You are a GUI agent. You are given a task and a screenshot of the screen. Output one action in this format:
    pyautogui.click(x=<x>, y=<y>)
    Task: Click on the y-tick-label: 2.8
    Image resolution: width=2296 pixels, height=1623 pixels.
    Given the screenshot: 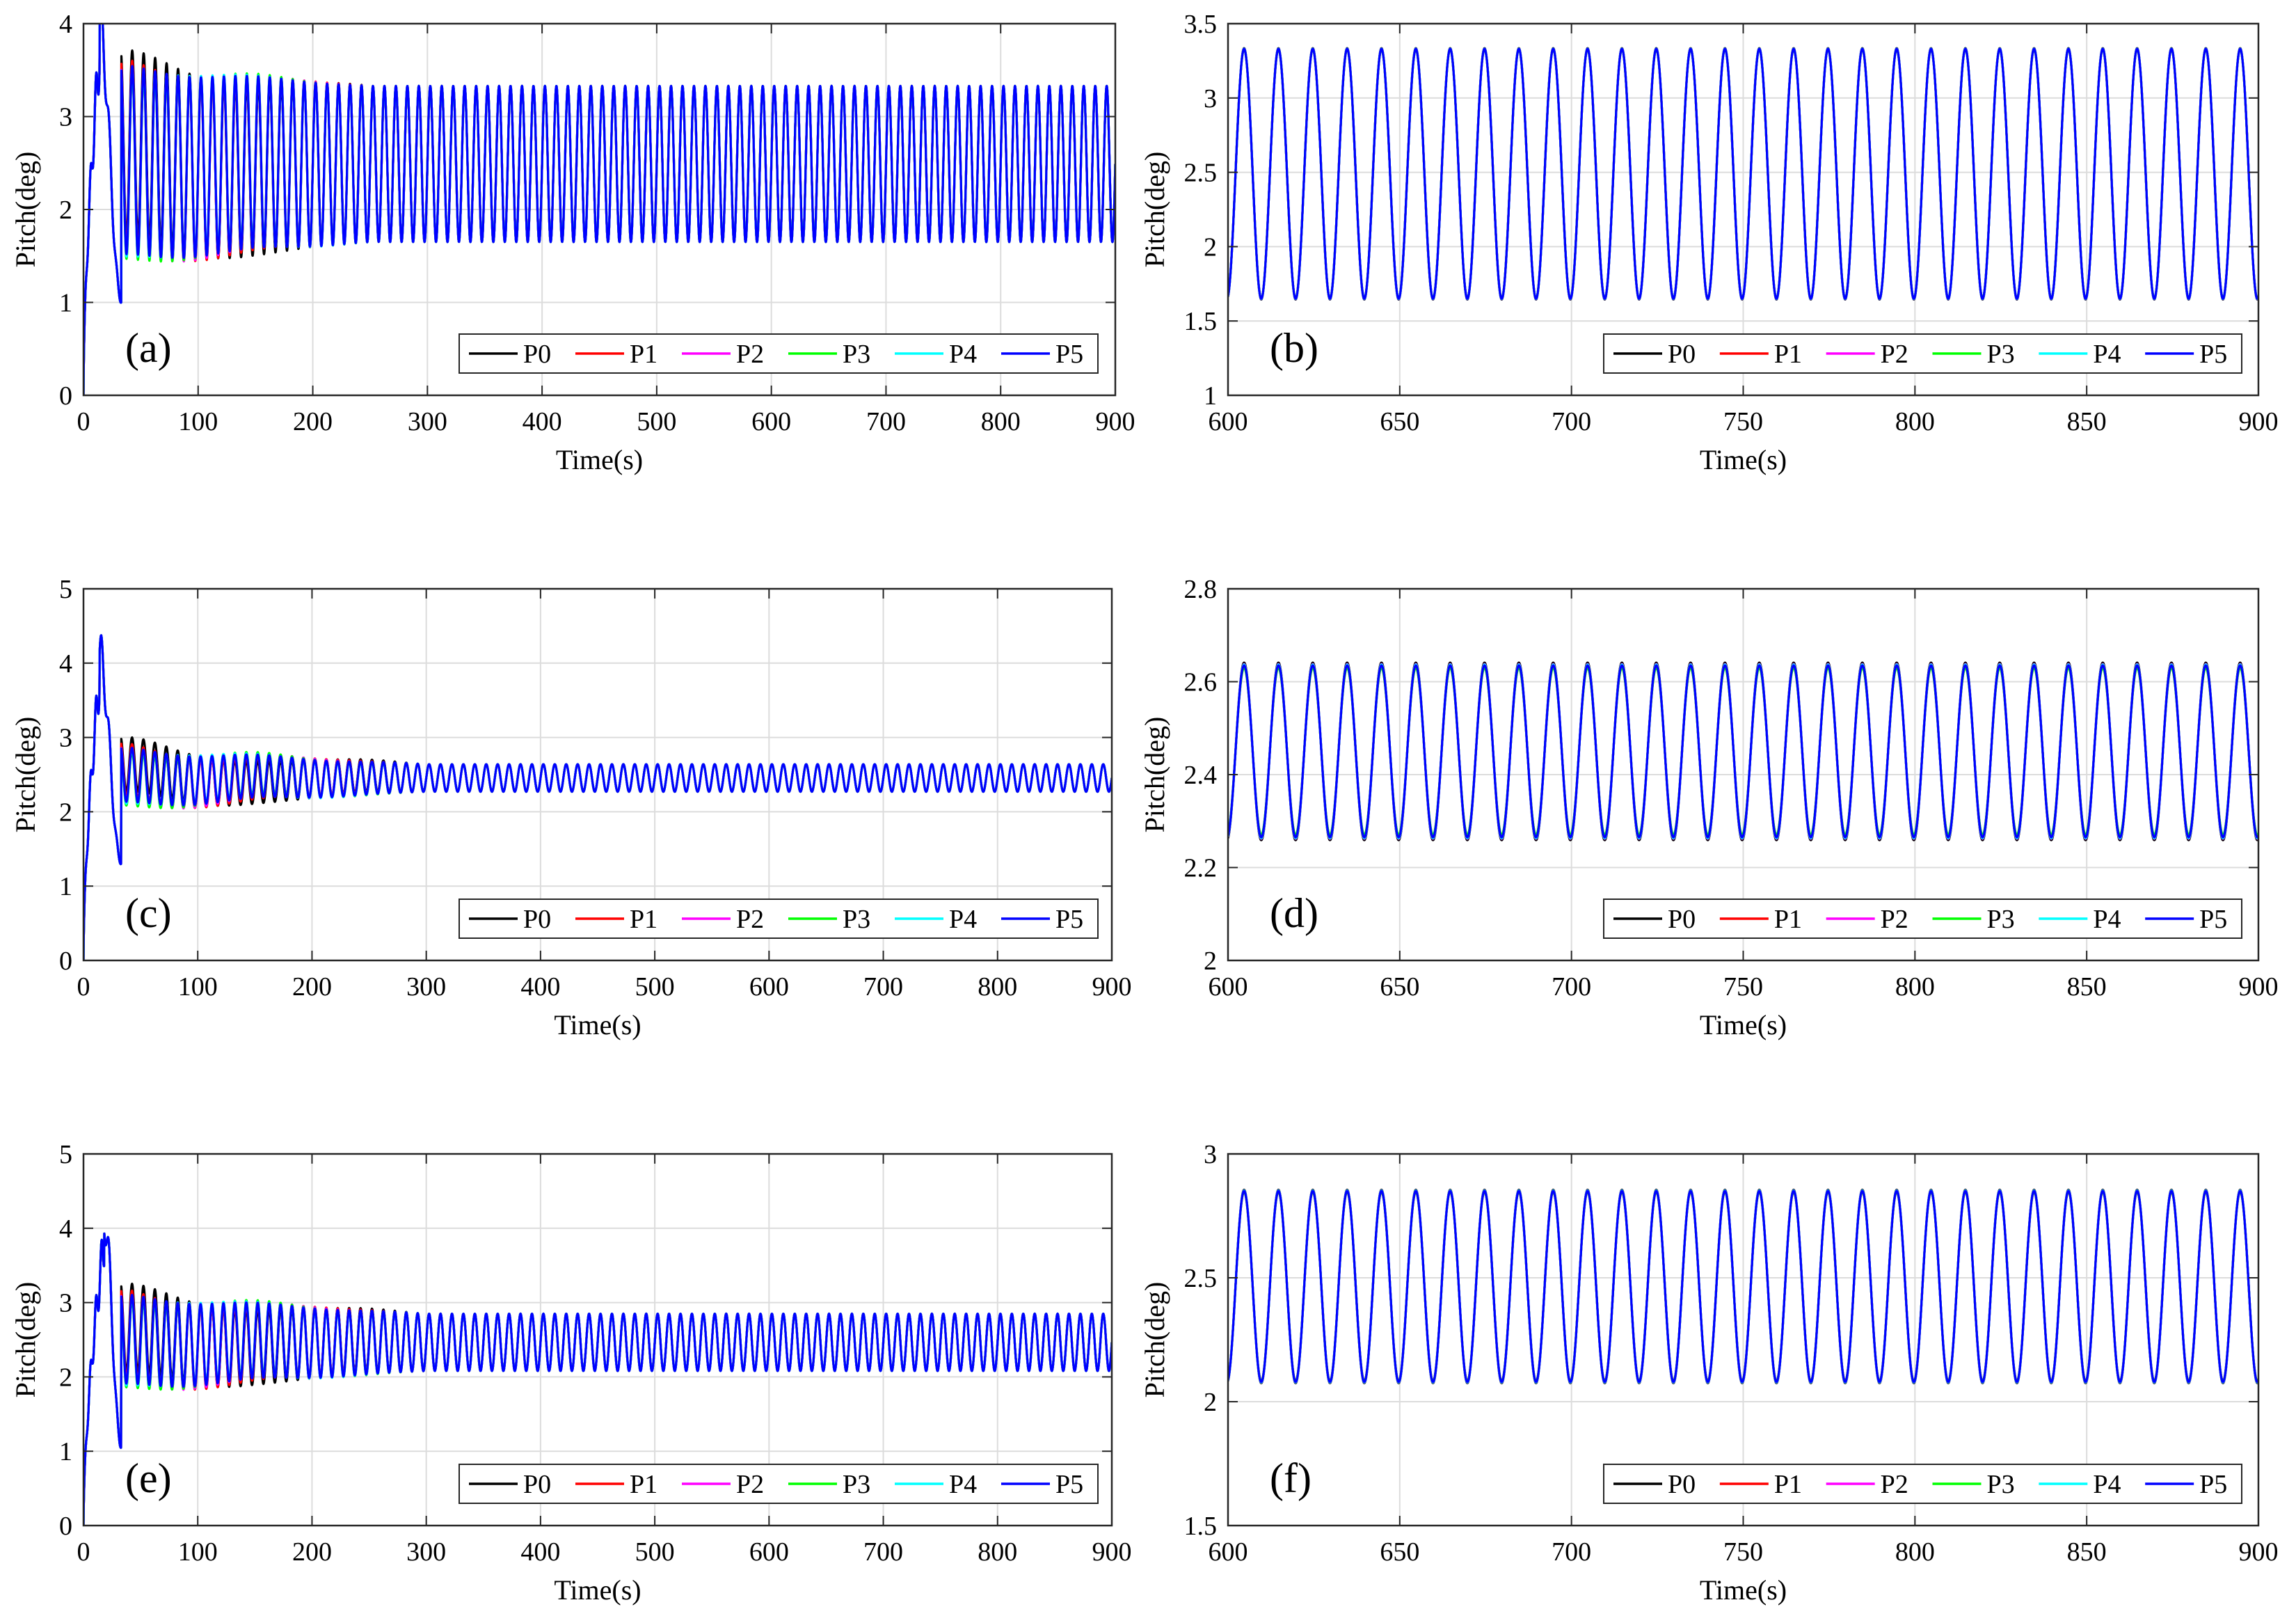 What is the action you would take?
    pyautogui.click(x=1201, y=589)
    